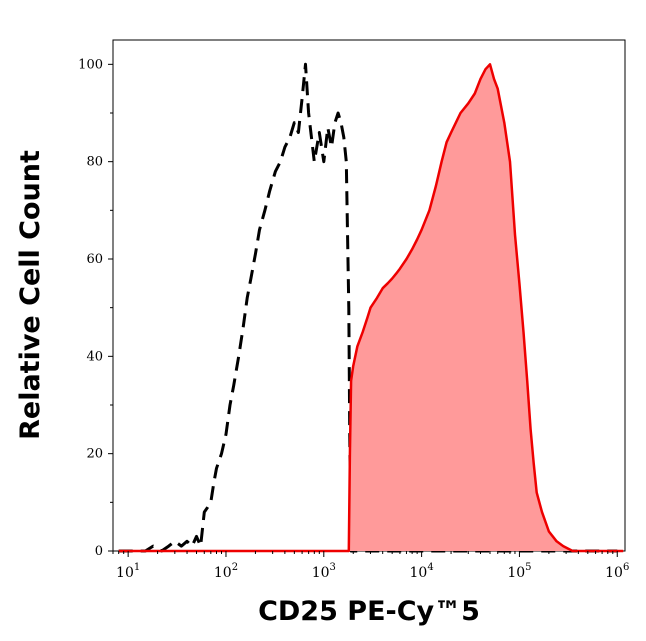 This screenshot has width=646, height=641. Describe the element at coordinates (99, 551) in the screenshot. I see `y-tick-label: 0` at that location.